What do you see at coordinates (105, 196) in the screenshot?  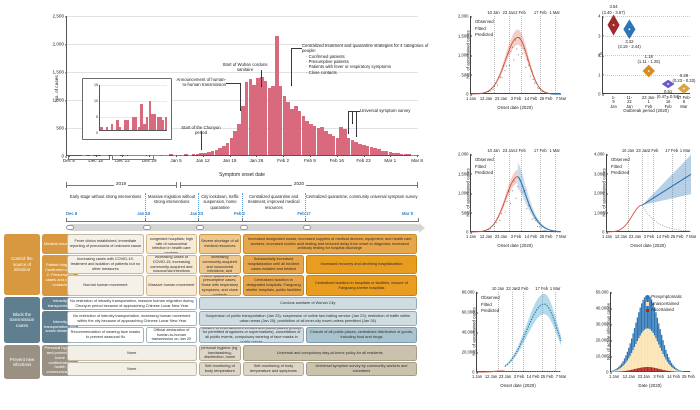 I see `phase-label-0: Early stage without strong interventions` at bounding box center [105, 196].